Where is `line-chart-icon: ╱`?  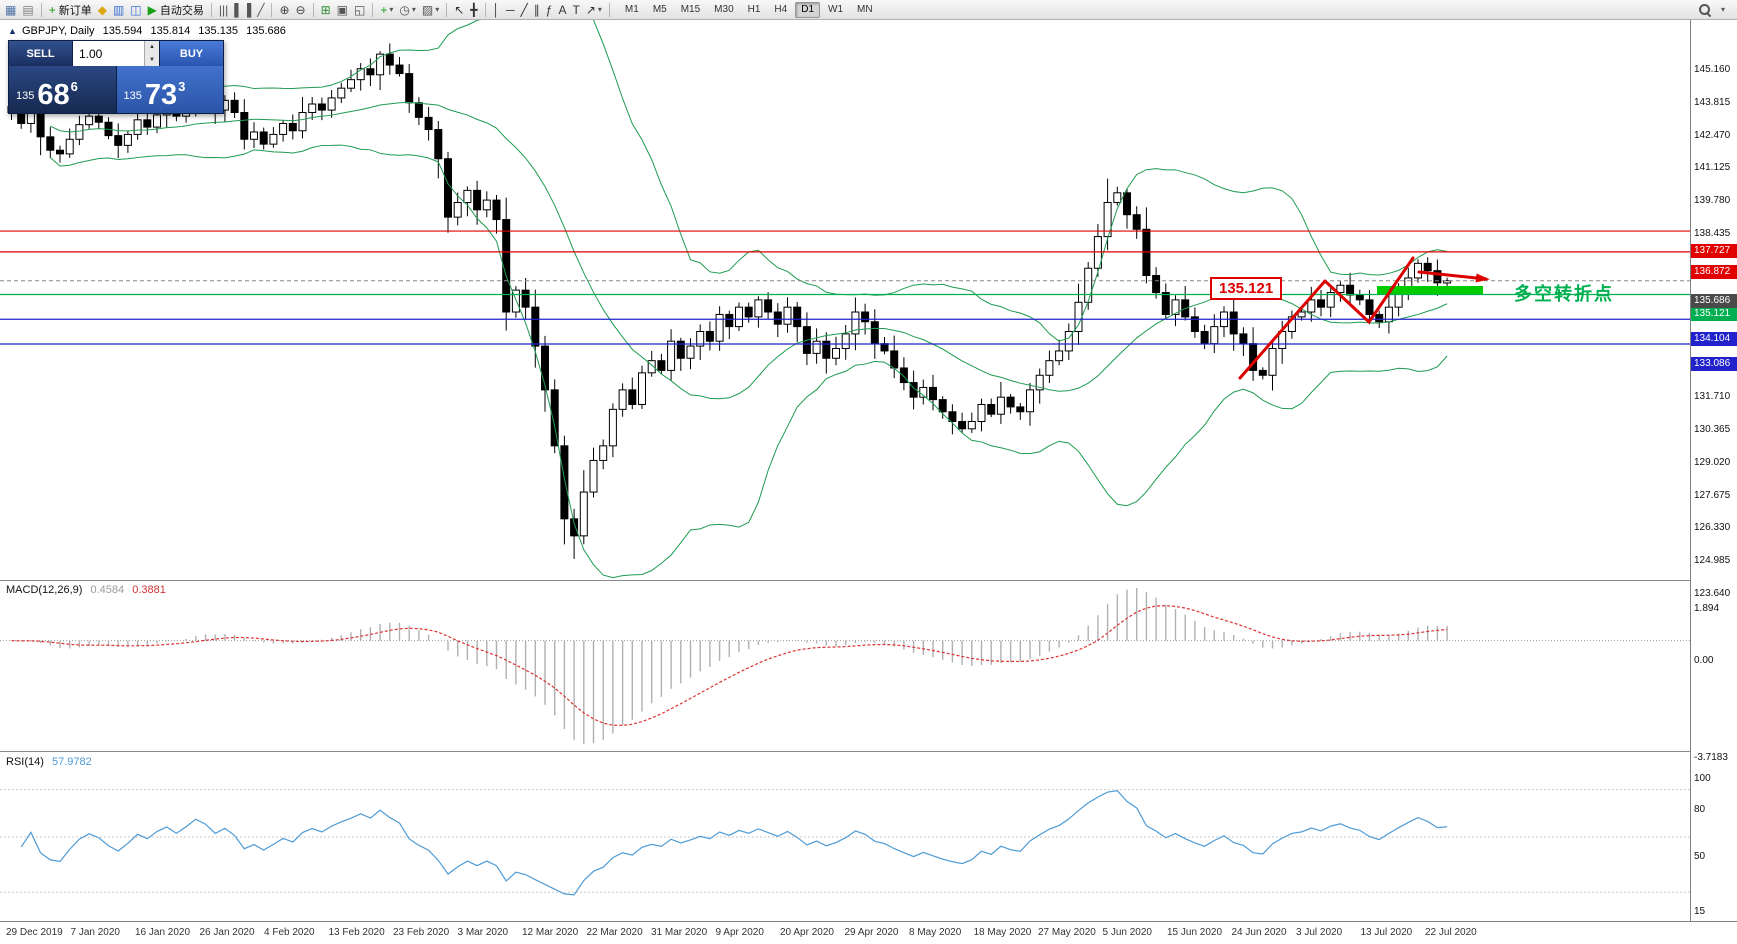
line-chart-icon: ╱ is located at coordinates (261, 9).